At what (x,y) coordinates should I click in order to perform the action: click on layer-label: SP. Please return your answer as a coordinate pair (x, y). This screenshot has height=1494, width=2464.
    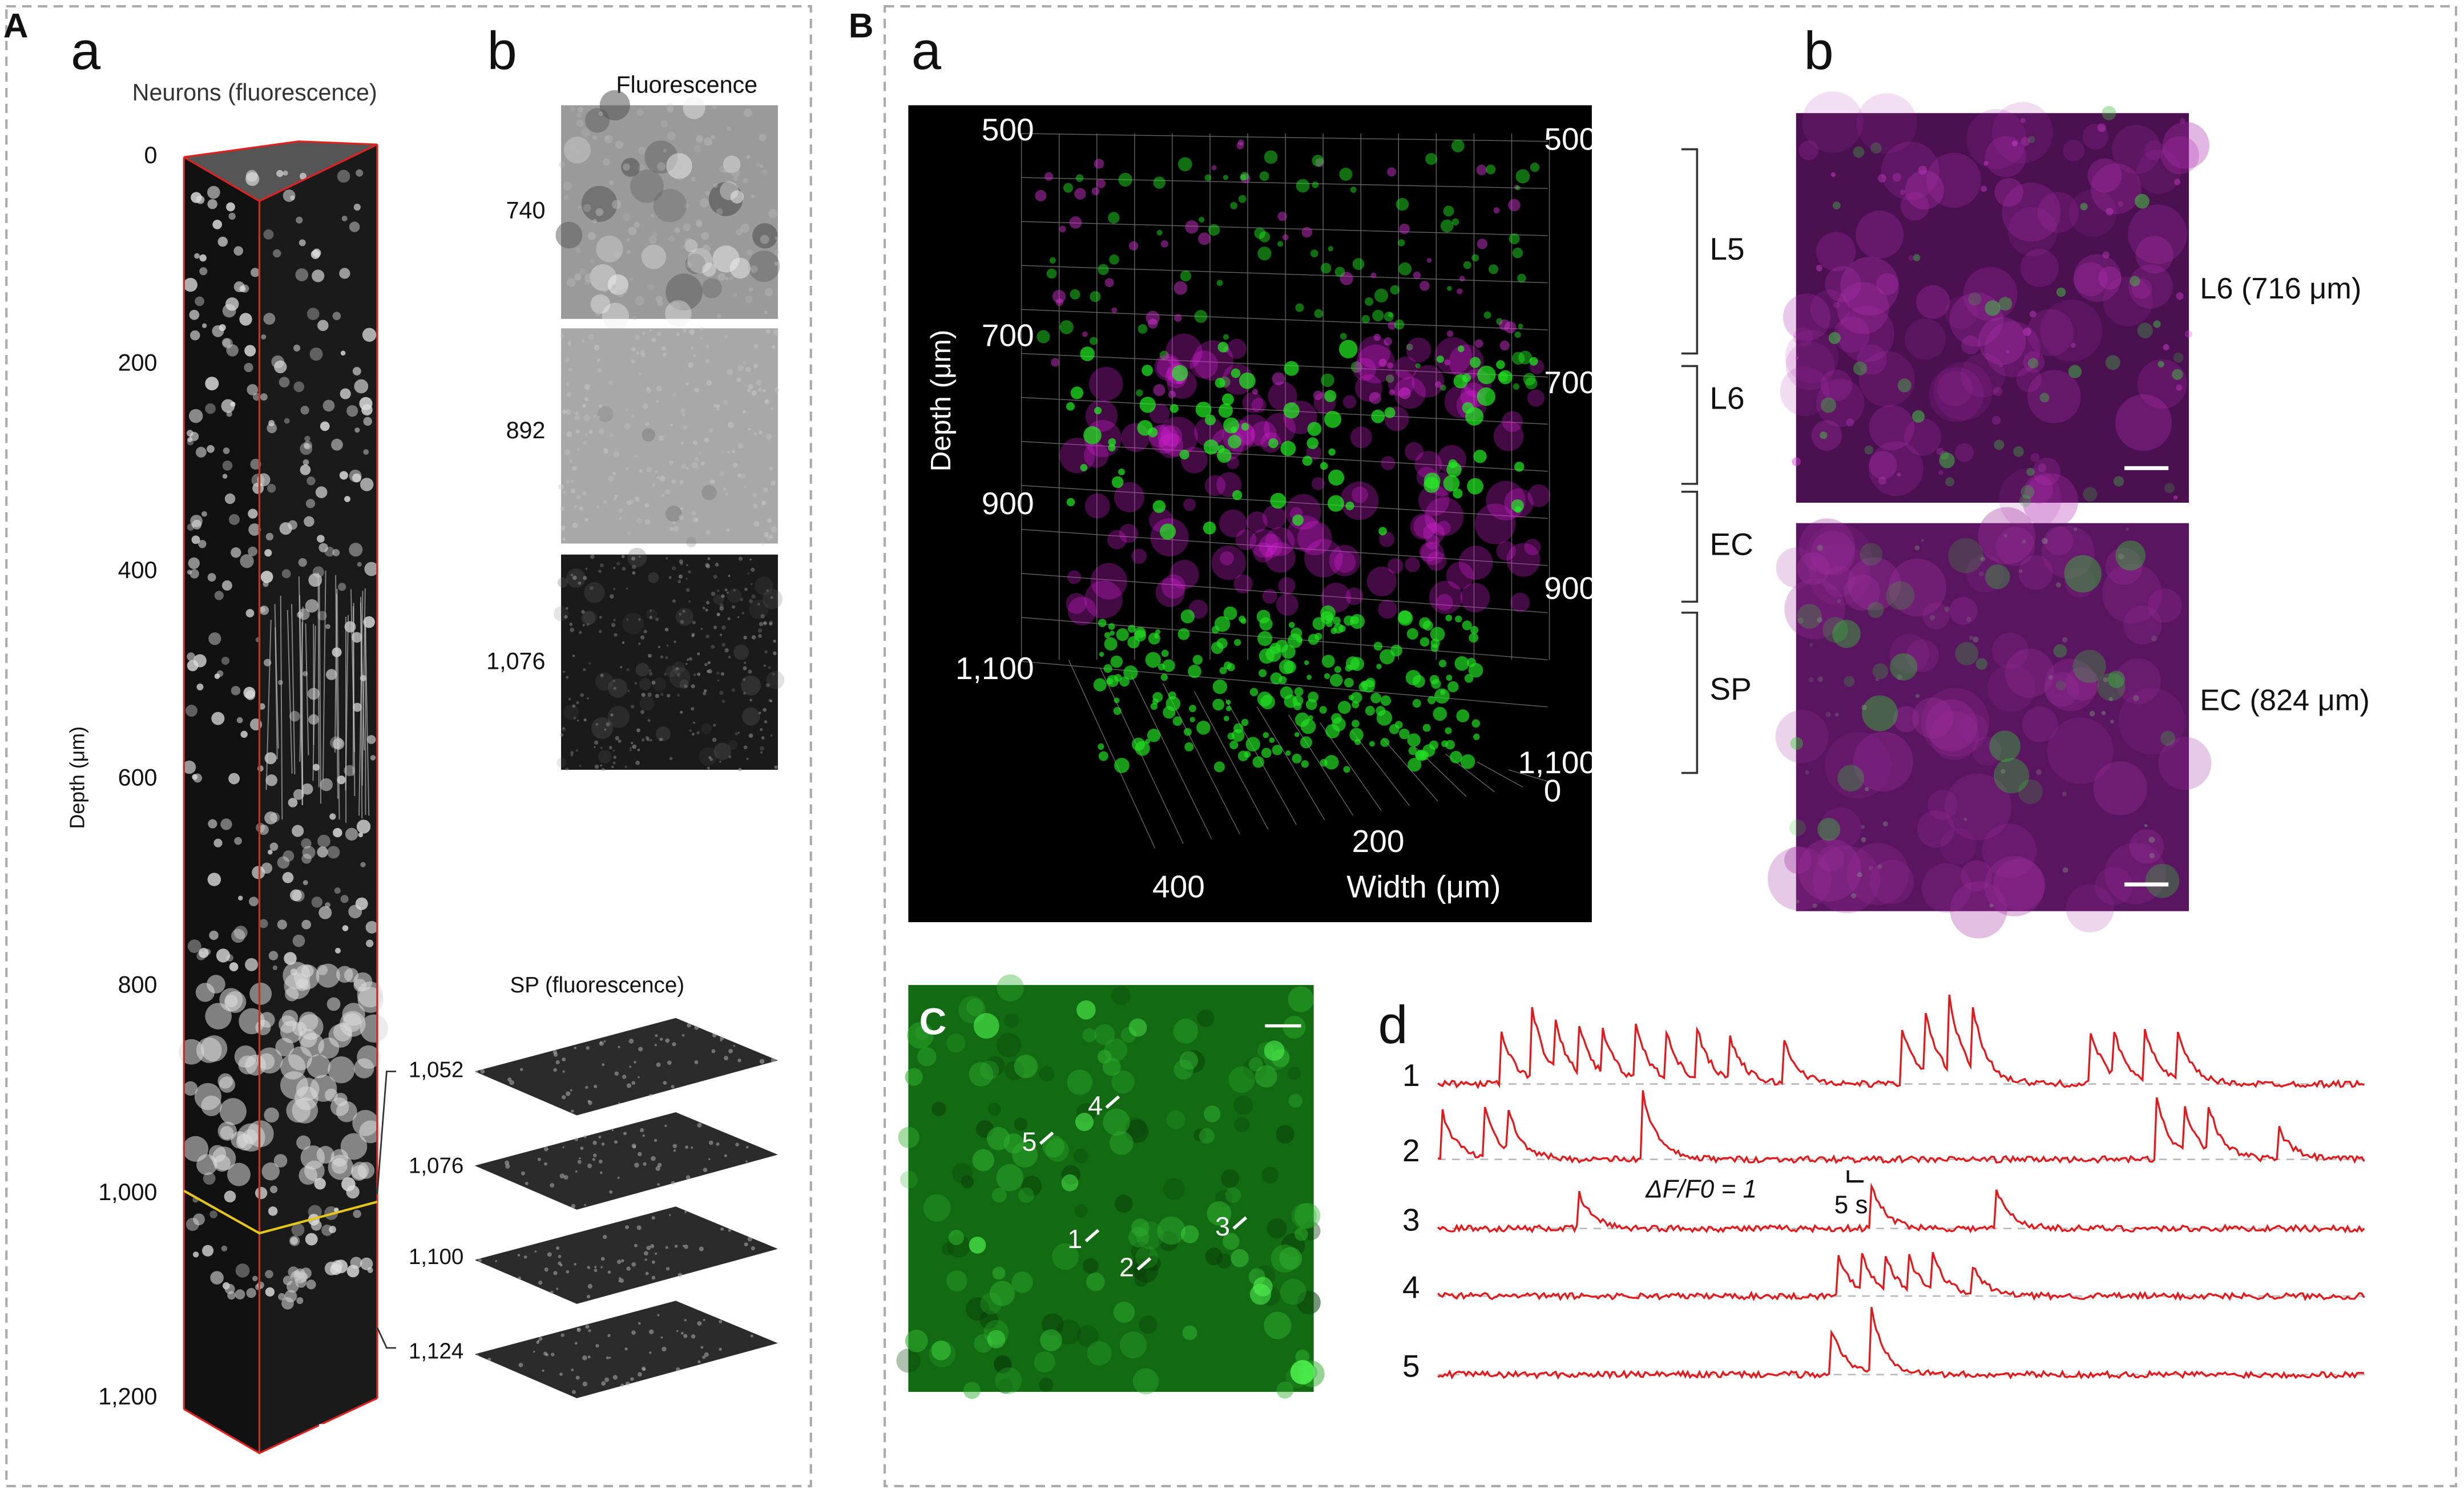
    Looking at the image, I should click on (1730, 688).